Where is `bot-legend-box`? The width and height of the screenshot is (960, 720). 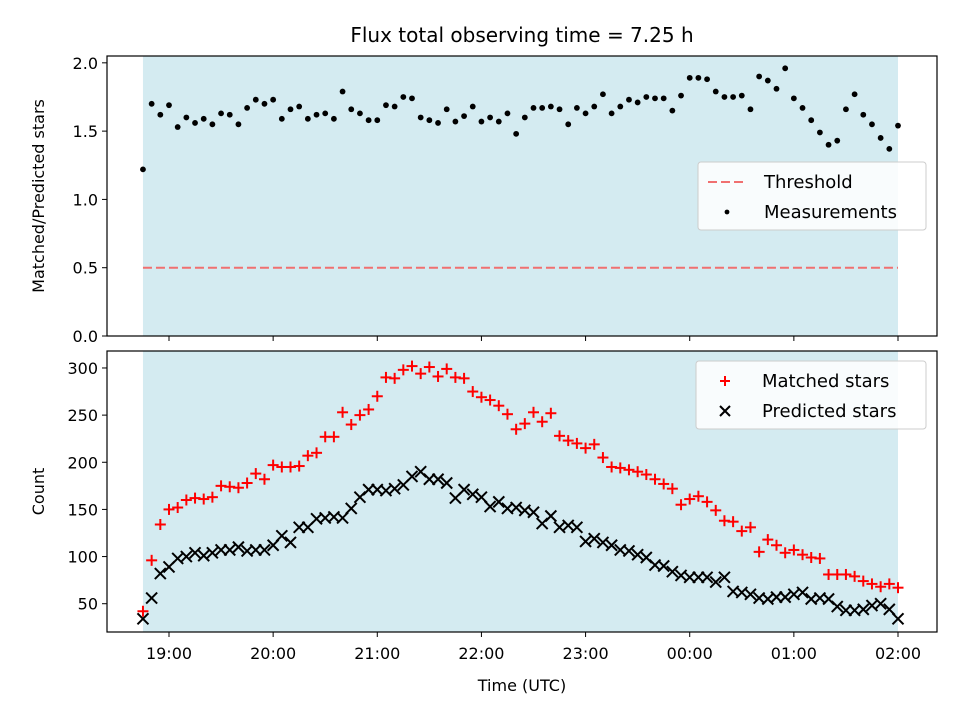
bot-legend-box is located at coordinates (811, 395).